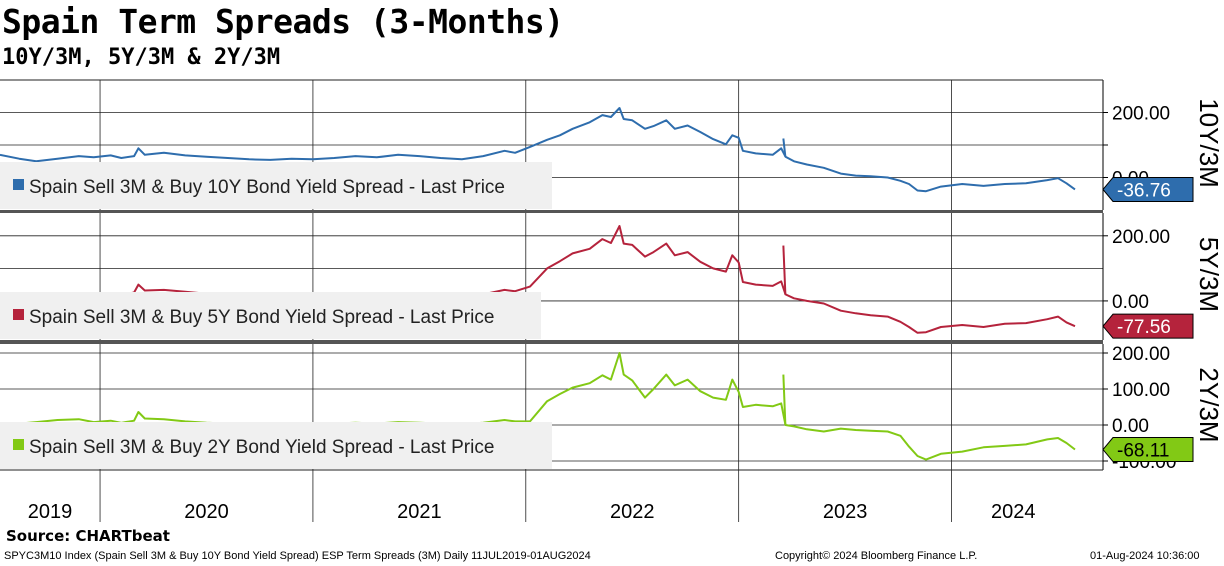  What do you see at coordinates (1144, 190) in the screenshot?
I see `last-value-label: -36.76` at bounding box center [1144, 190].